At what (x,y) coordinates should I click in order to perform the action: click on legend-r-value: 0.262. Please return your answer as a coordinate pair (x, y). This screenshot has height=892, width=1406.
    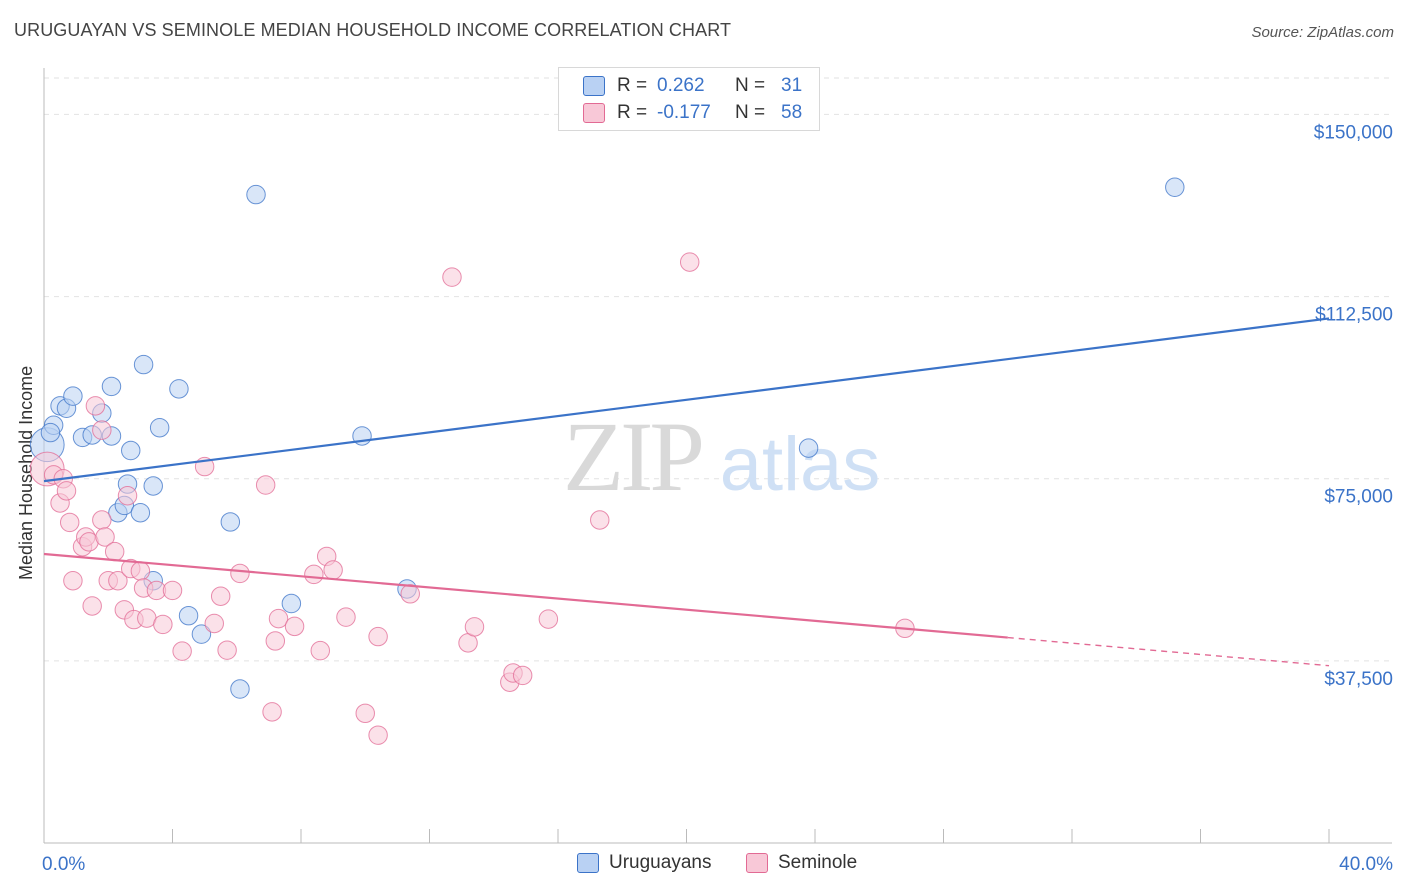
    Looking at the image, I should click on (681, 85).